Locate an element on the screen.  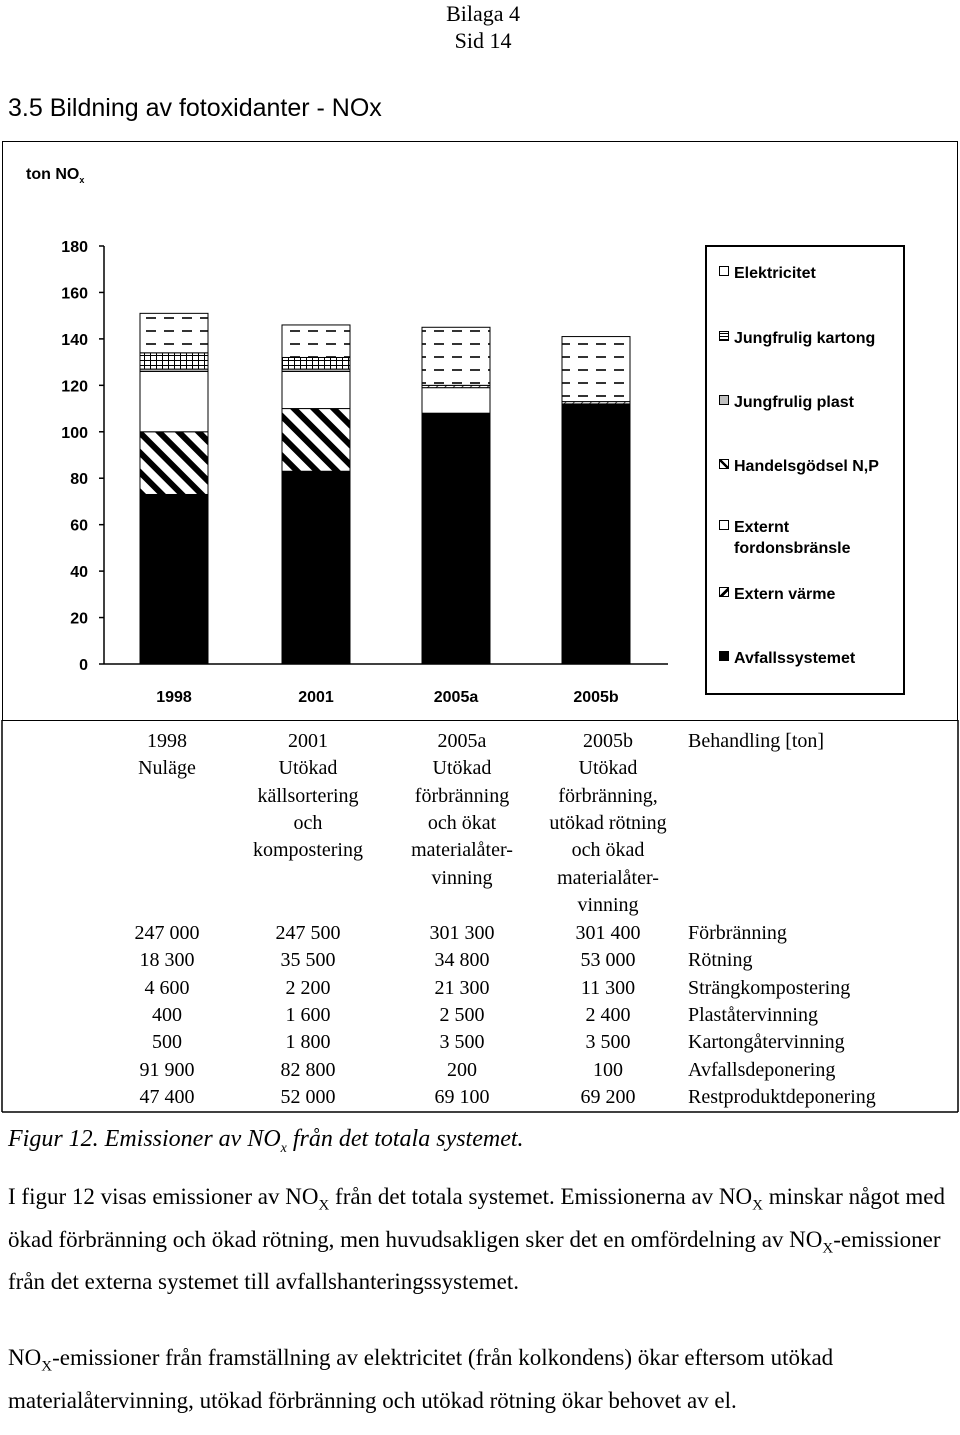
y-axis-unit: ton NOx is located at coordinates (55, 175).